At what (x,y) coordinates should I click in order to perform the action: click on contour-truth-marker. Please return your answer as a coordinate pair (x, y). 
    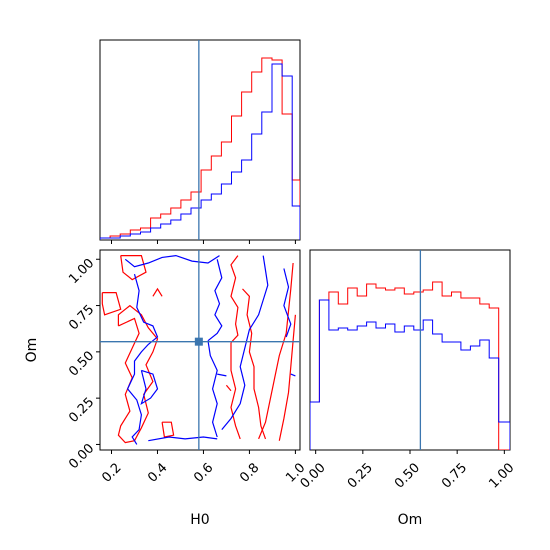
    Looking at the image, I should click on (198, 341).